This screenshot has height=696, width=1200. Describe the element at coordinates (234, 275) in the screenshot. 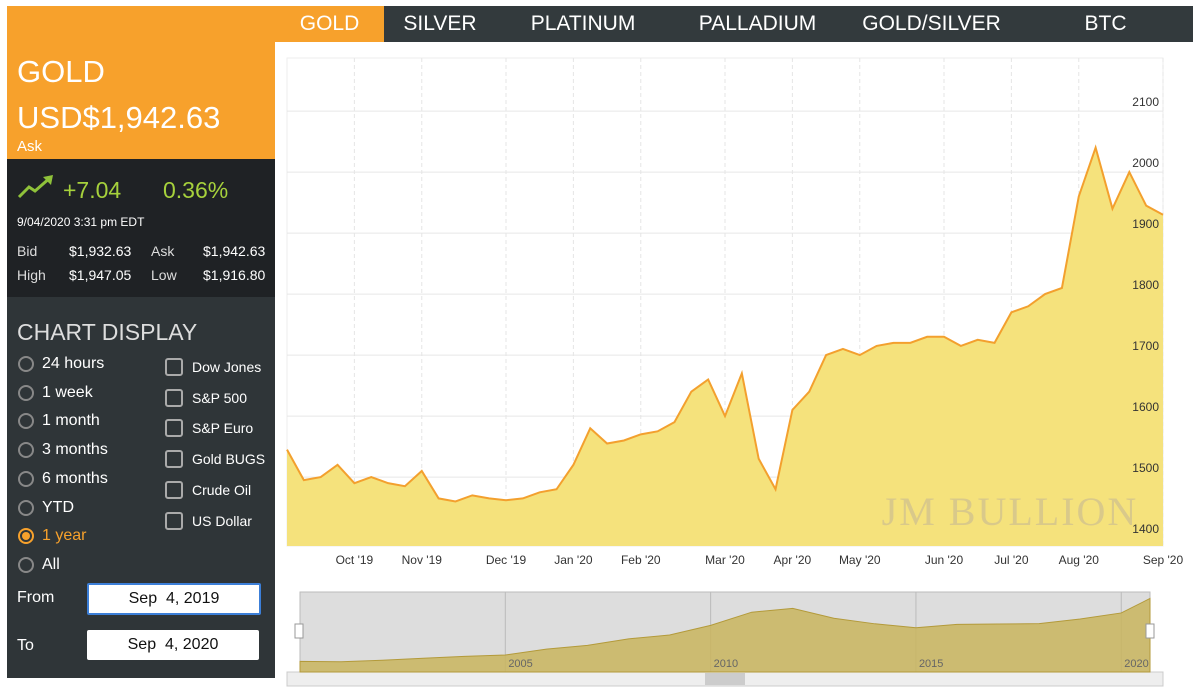

I see `quote-value: $1,916.80` at that location.